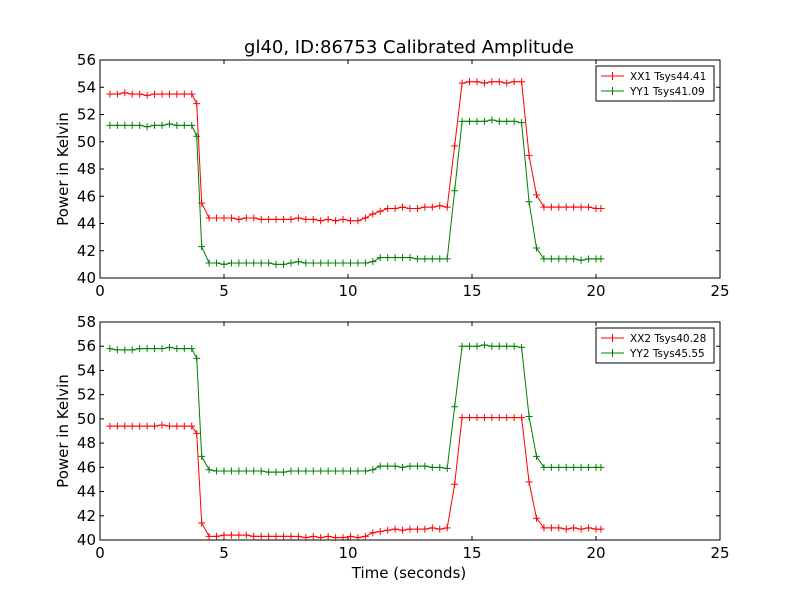 This screenshot has width=800, height=600. Describe the element at coordinates (655, 83) in the screenshot. I see `legend-frame` at that location.